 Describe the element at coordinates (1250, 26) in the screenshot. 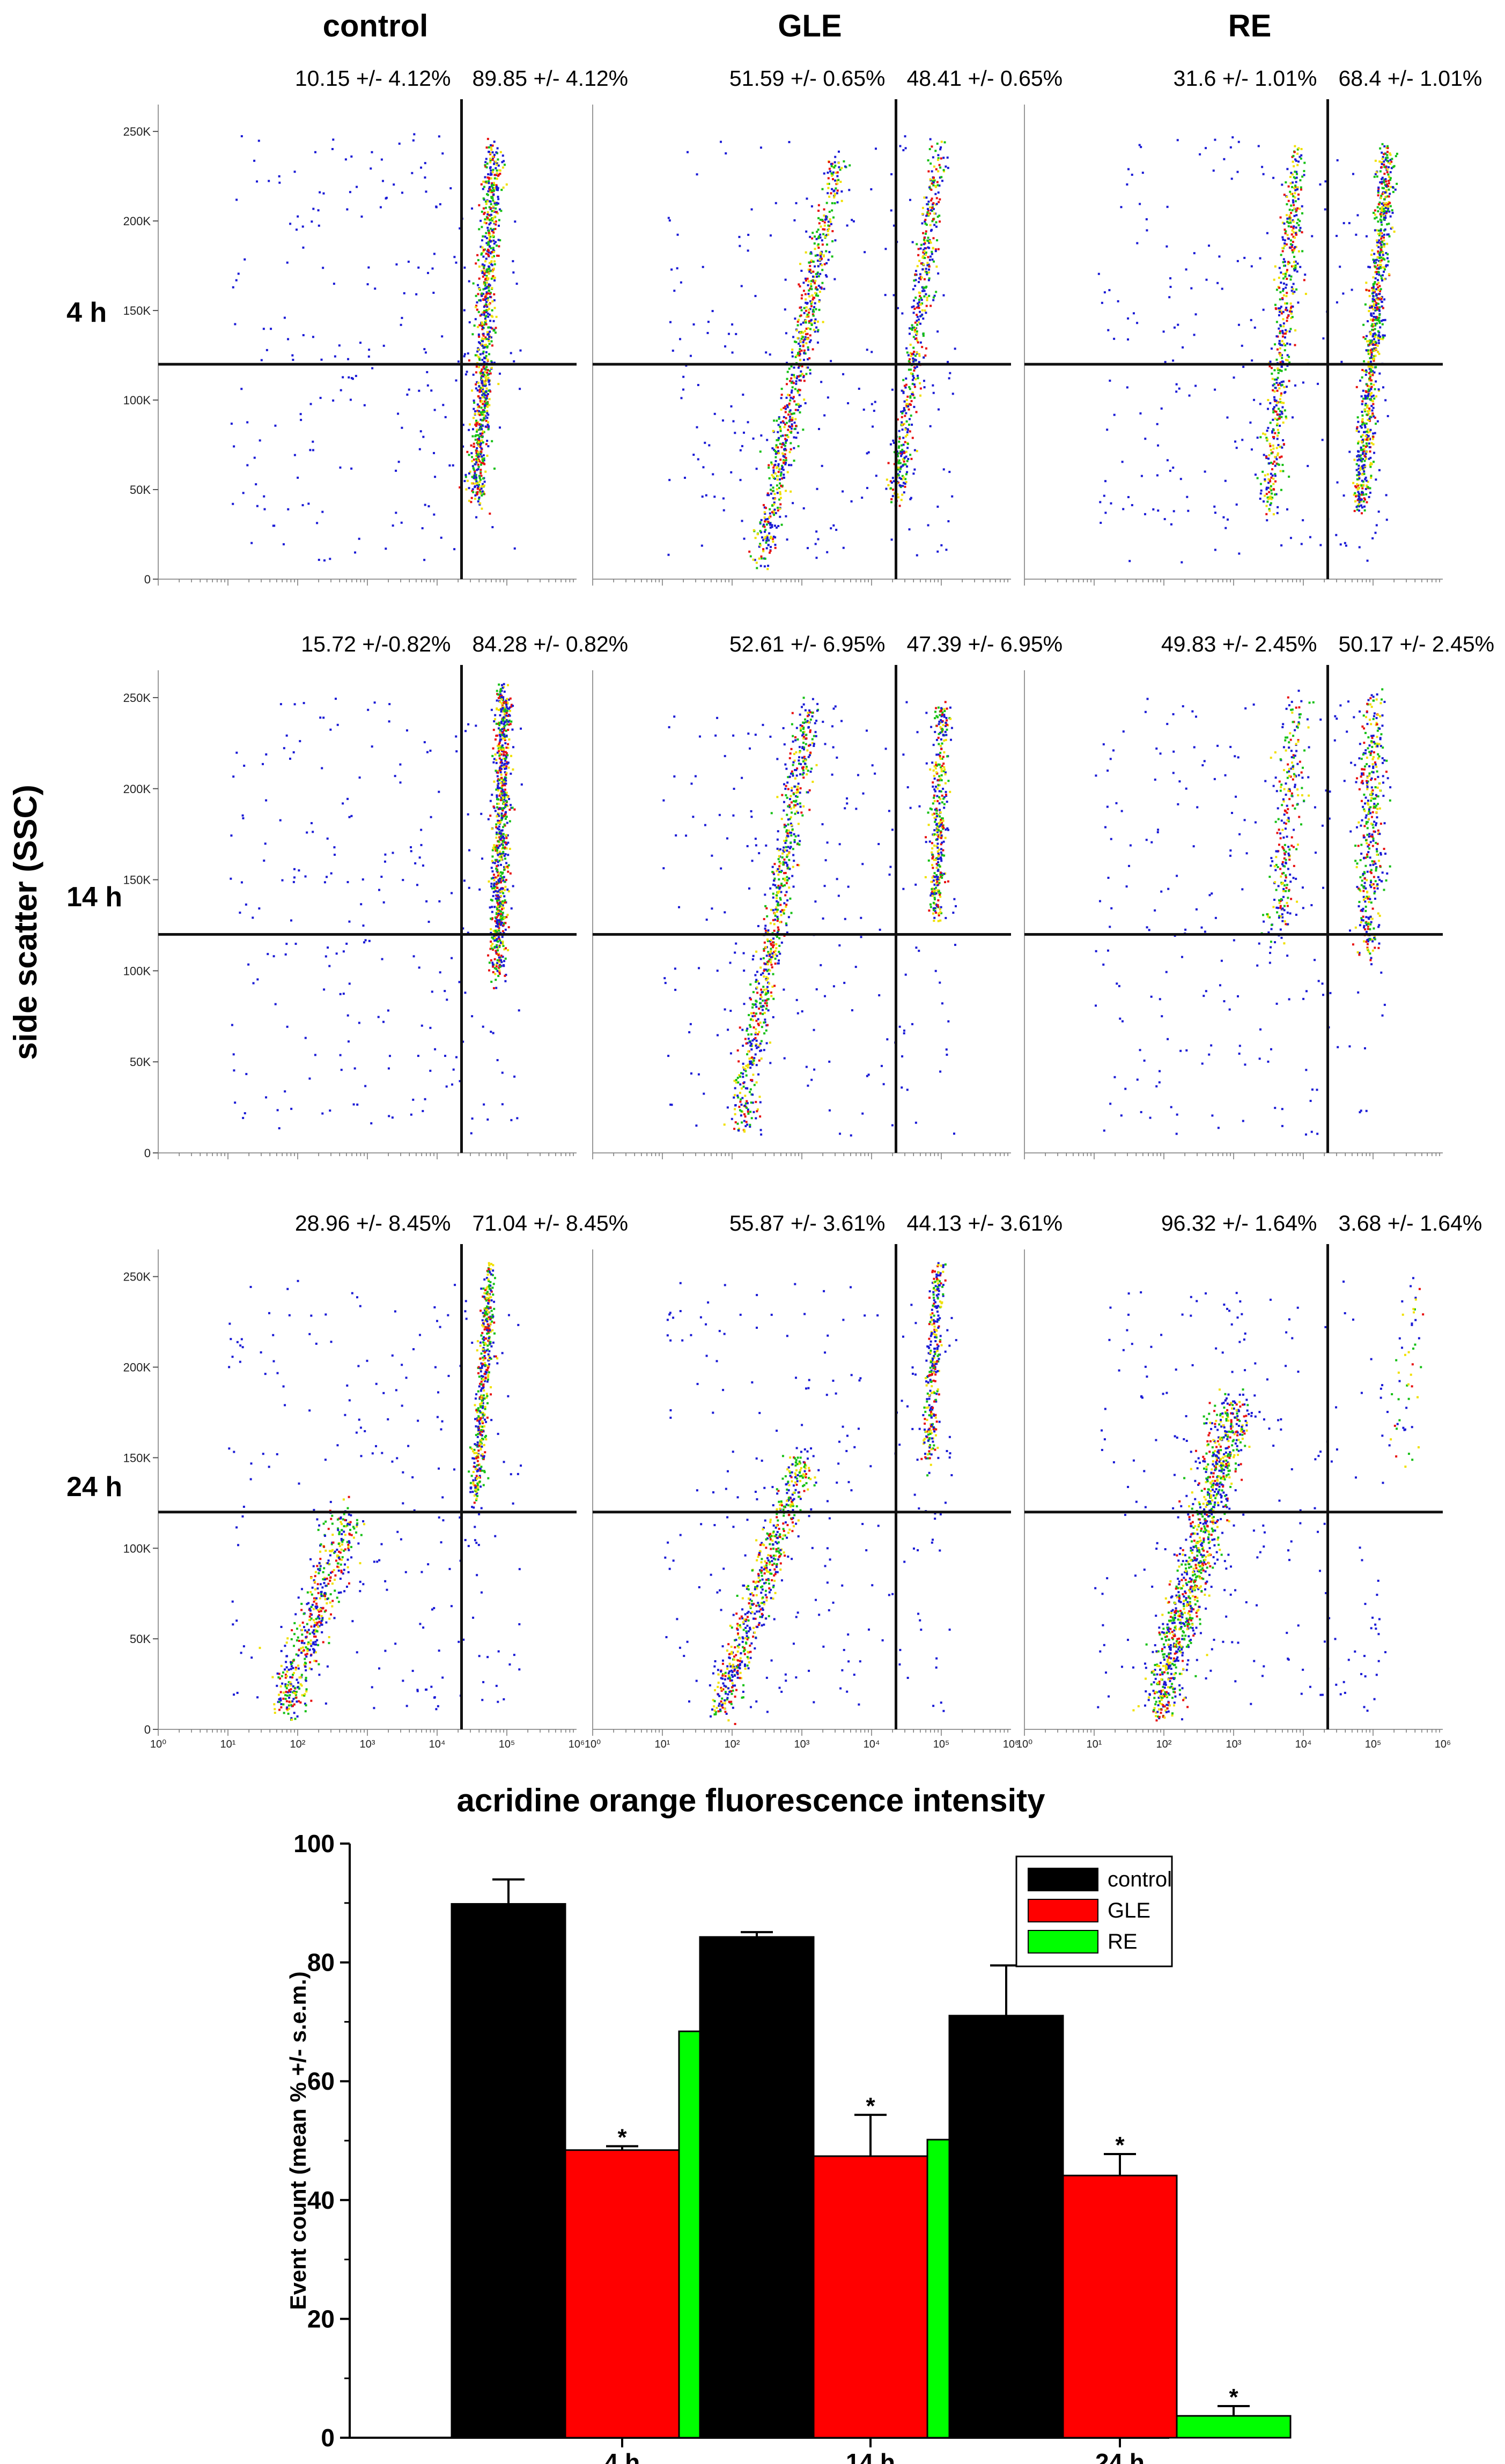

I see `column-title-re: RE` at that location.